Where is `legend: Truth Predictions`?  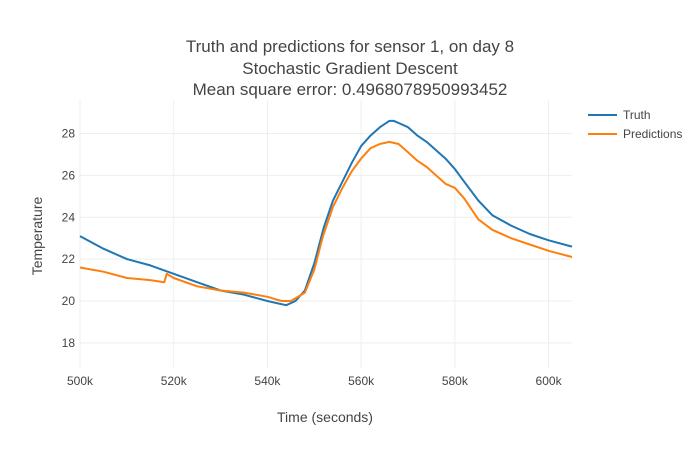
legend: Truth Predictions is located at coordinates (635, 124).